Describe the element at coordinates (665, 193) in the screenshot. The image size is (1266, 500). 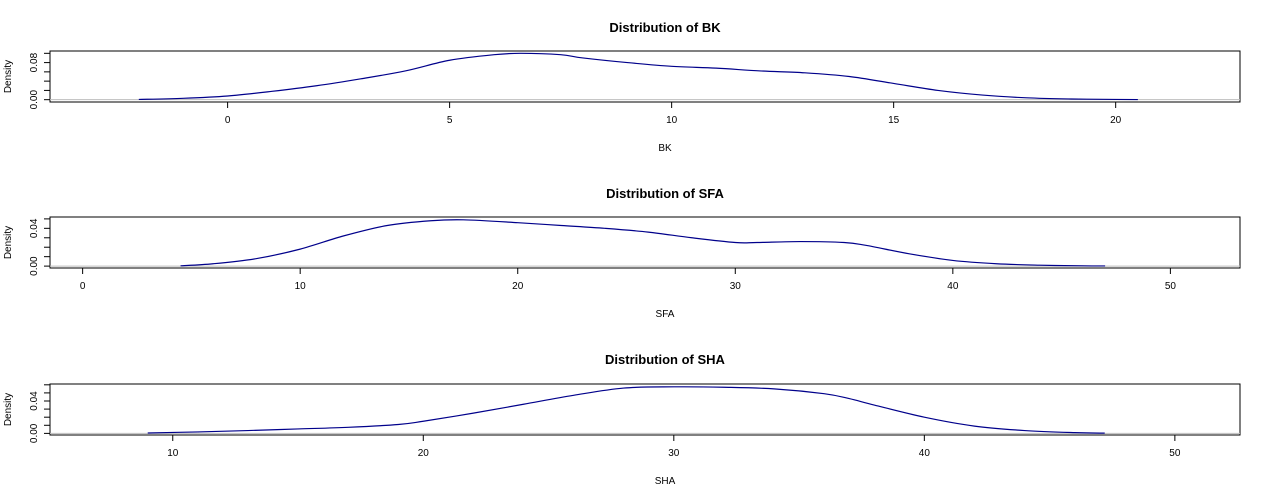
I see `chart-title: Distribution of SFA` at that location.